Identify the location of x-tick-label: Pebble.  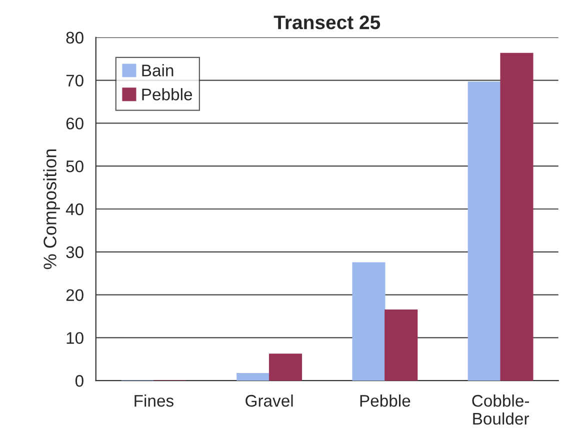
(385, 400).